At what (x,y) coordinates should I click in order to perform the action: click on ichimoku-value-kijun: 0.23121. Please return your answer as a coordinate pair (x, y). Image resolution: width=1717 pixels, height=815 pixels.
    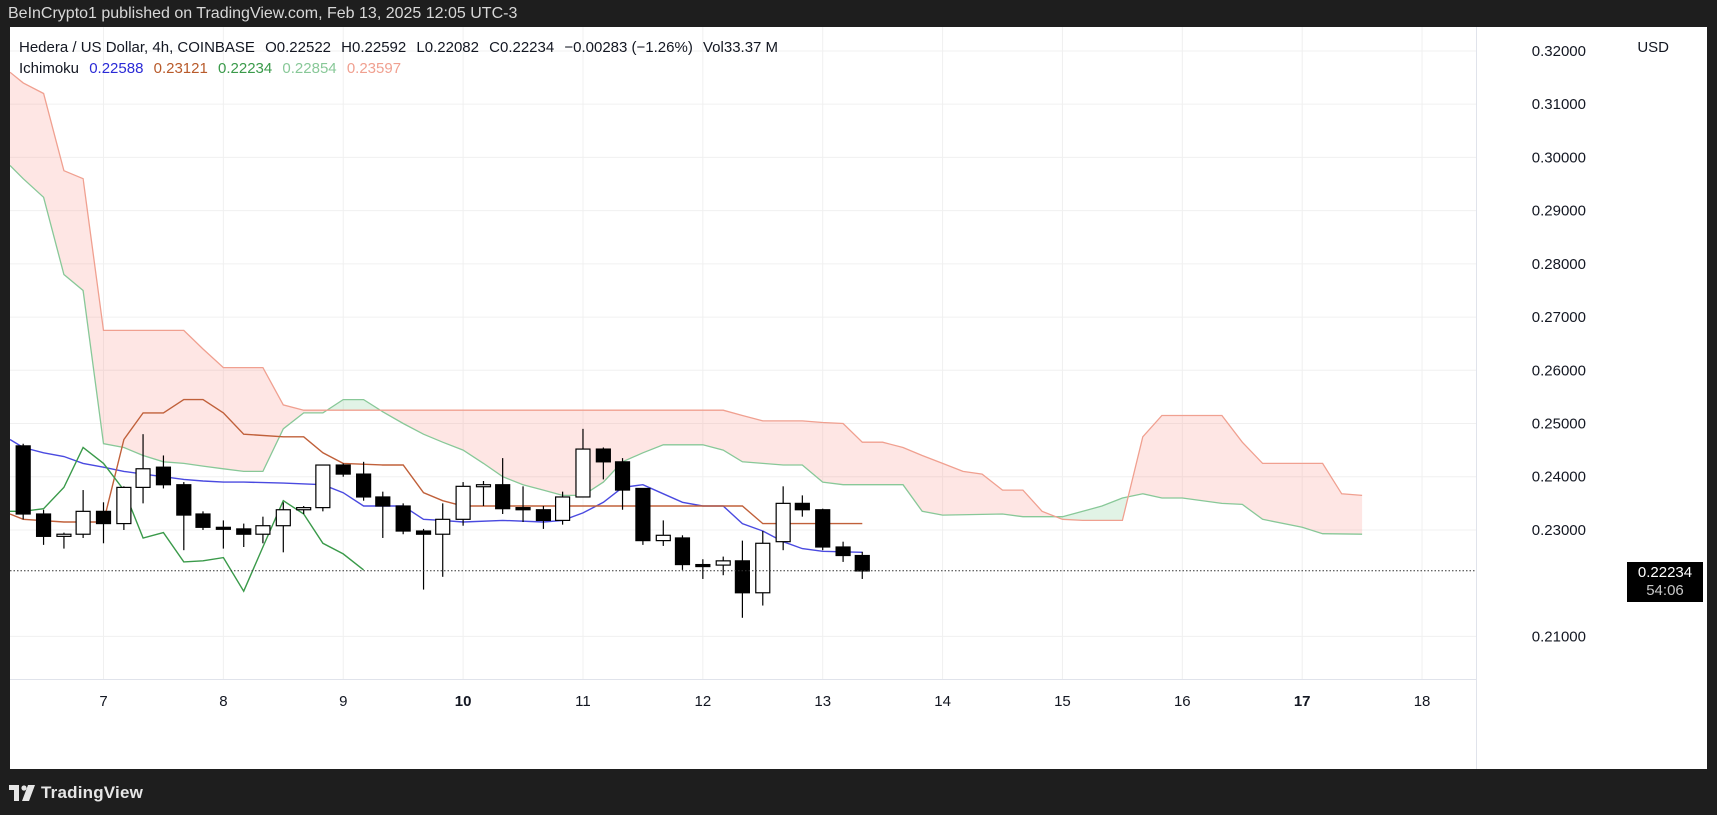
    Looking at the image, I should click on (180, 68).